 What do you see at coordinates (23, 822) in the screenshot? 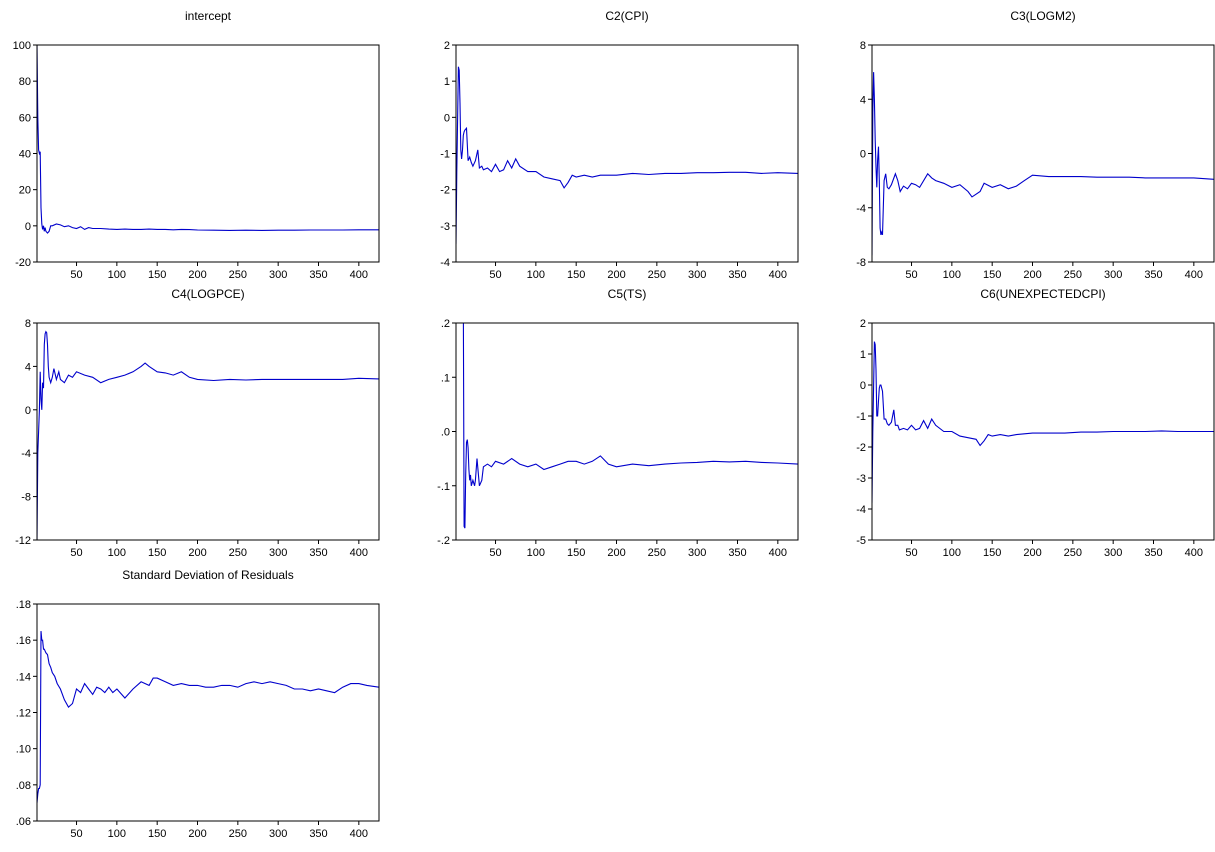
I see `y-tick-label: .06` at bounding box center [23, 822].